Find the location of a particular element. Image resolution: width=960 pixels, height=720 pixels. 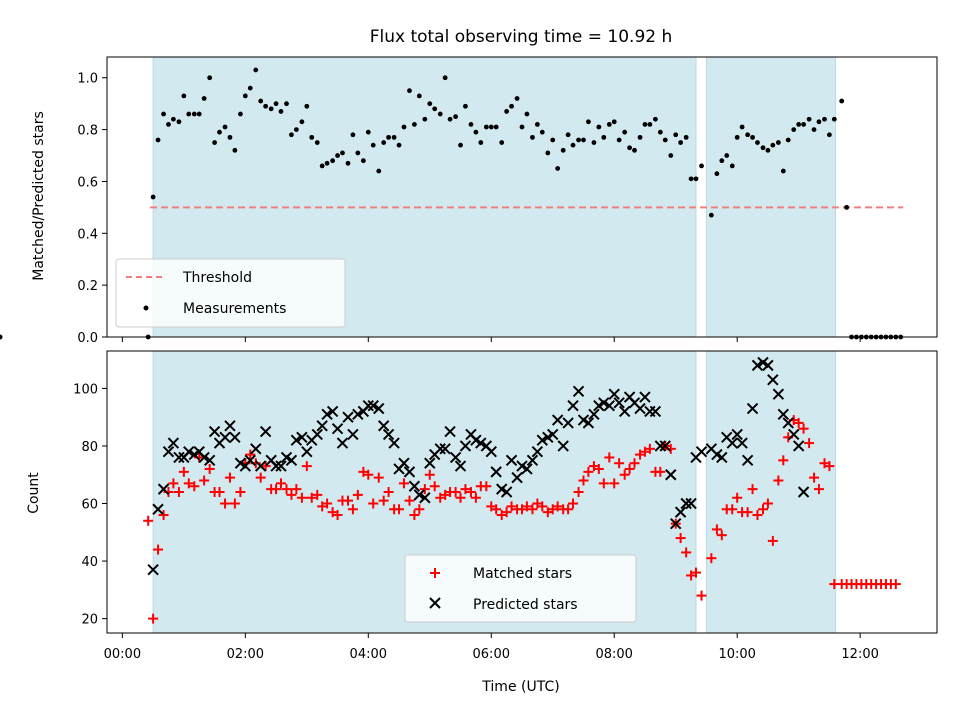

legend-matched-swatch is located at coordinates (435, 573).